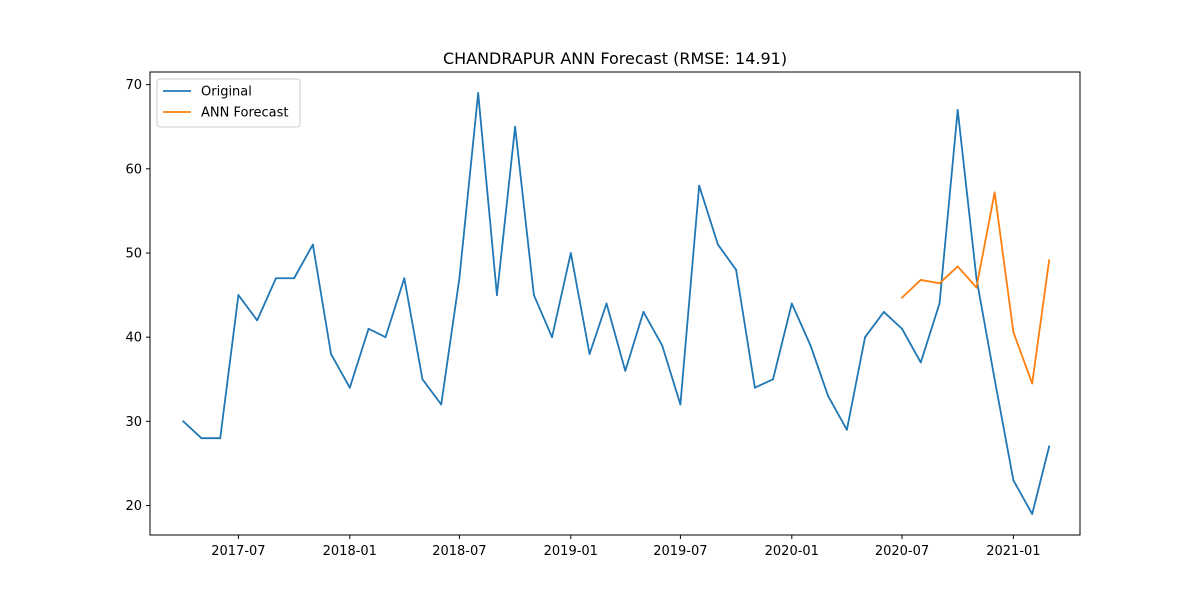  Describe the element at coordinates (1013, 551) in the screenshot. I see `x-tick-label: 2021-01` at that location.